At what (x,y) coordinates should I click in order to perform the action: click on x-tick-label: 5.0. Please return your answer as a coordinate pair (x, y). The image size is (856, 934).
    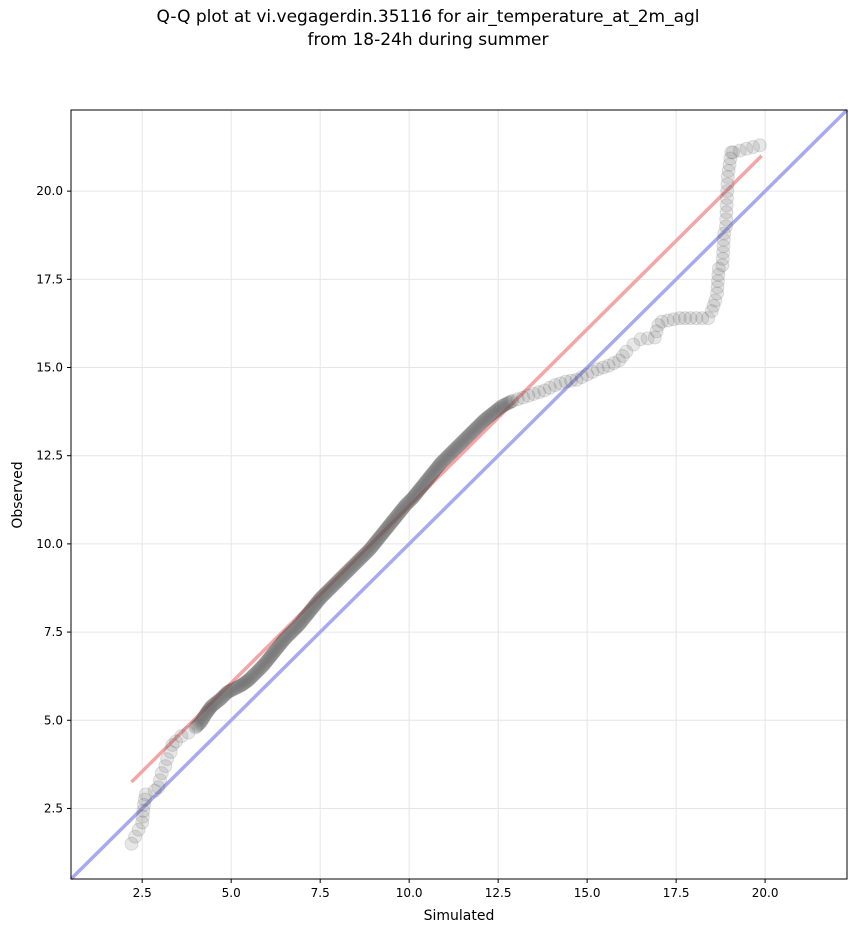
    Looking at the image, I should click on (231, 893).